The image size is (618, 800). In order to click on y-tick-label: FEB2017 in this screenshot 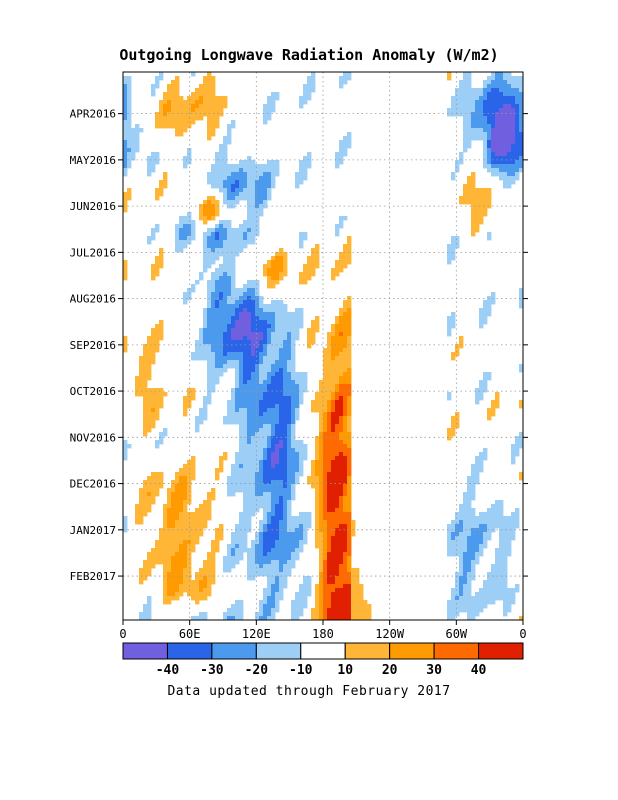, I will do `click(93, 576)`.